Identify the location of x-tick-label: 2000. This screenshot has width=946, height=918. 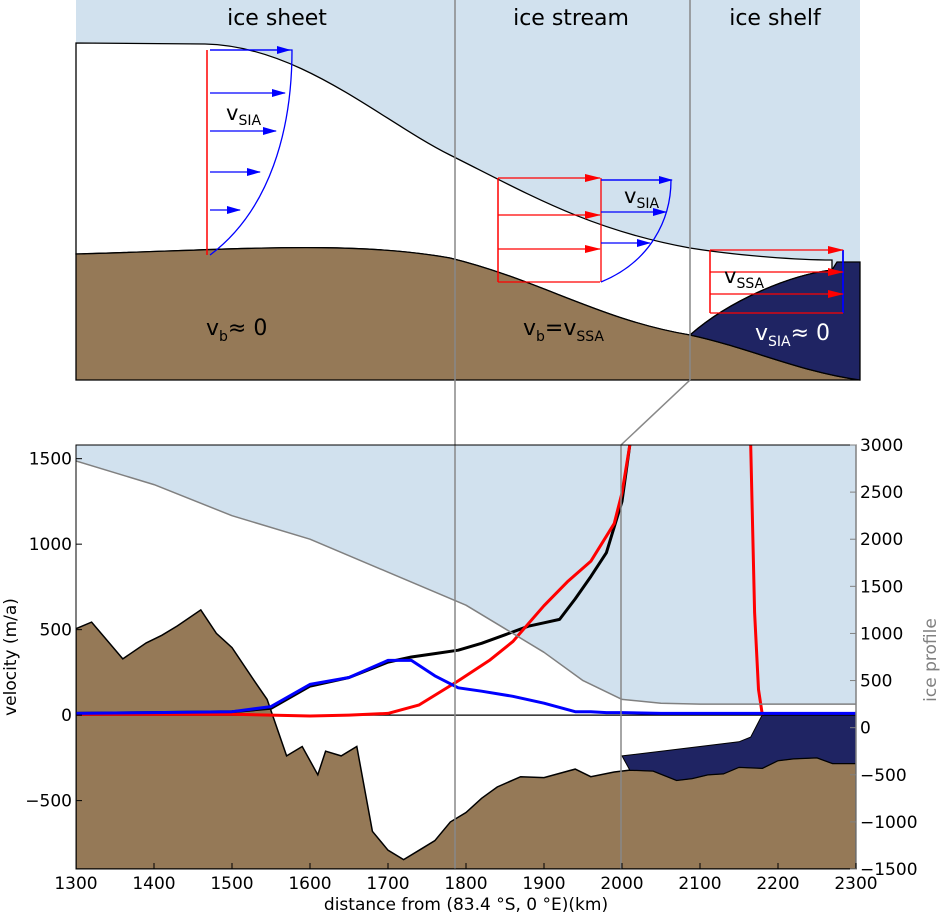
(621, 884).